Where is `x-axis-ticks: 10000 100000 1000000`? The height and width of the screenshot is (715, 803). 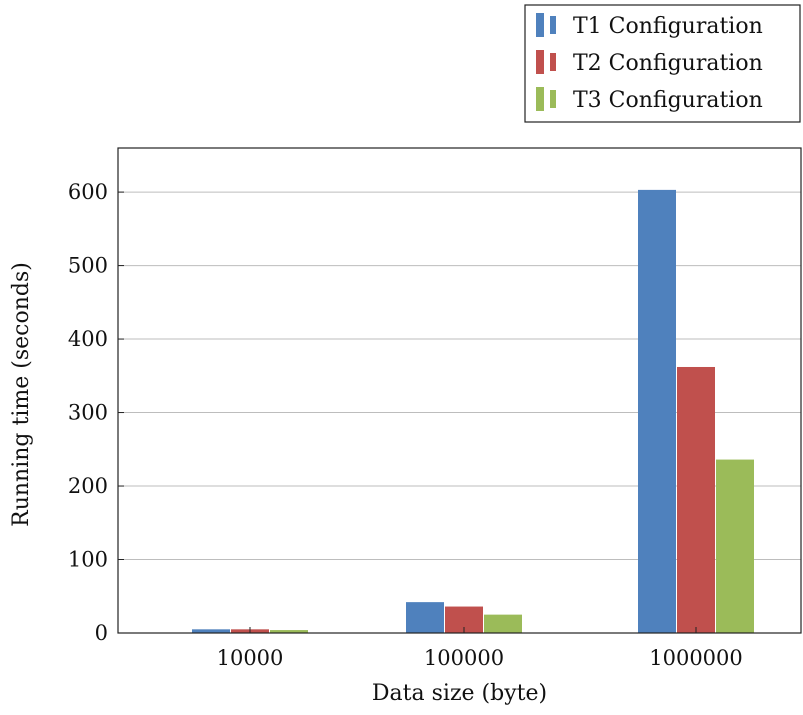 x-axis-ticks: 10000 100000 1000000 is located at coordinates (480, 648).